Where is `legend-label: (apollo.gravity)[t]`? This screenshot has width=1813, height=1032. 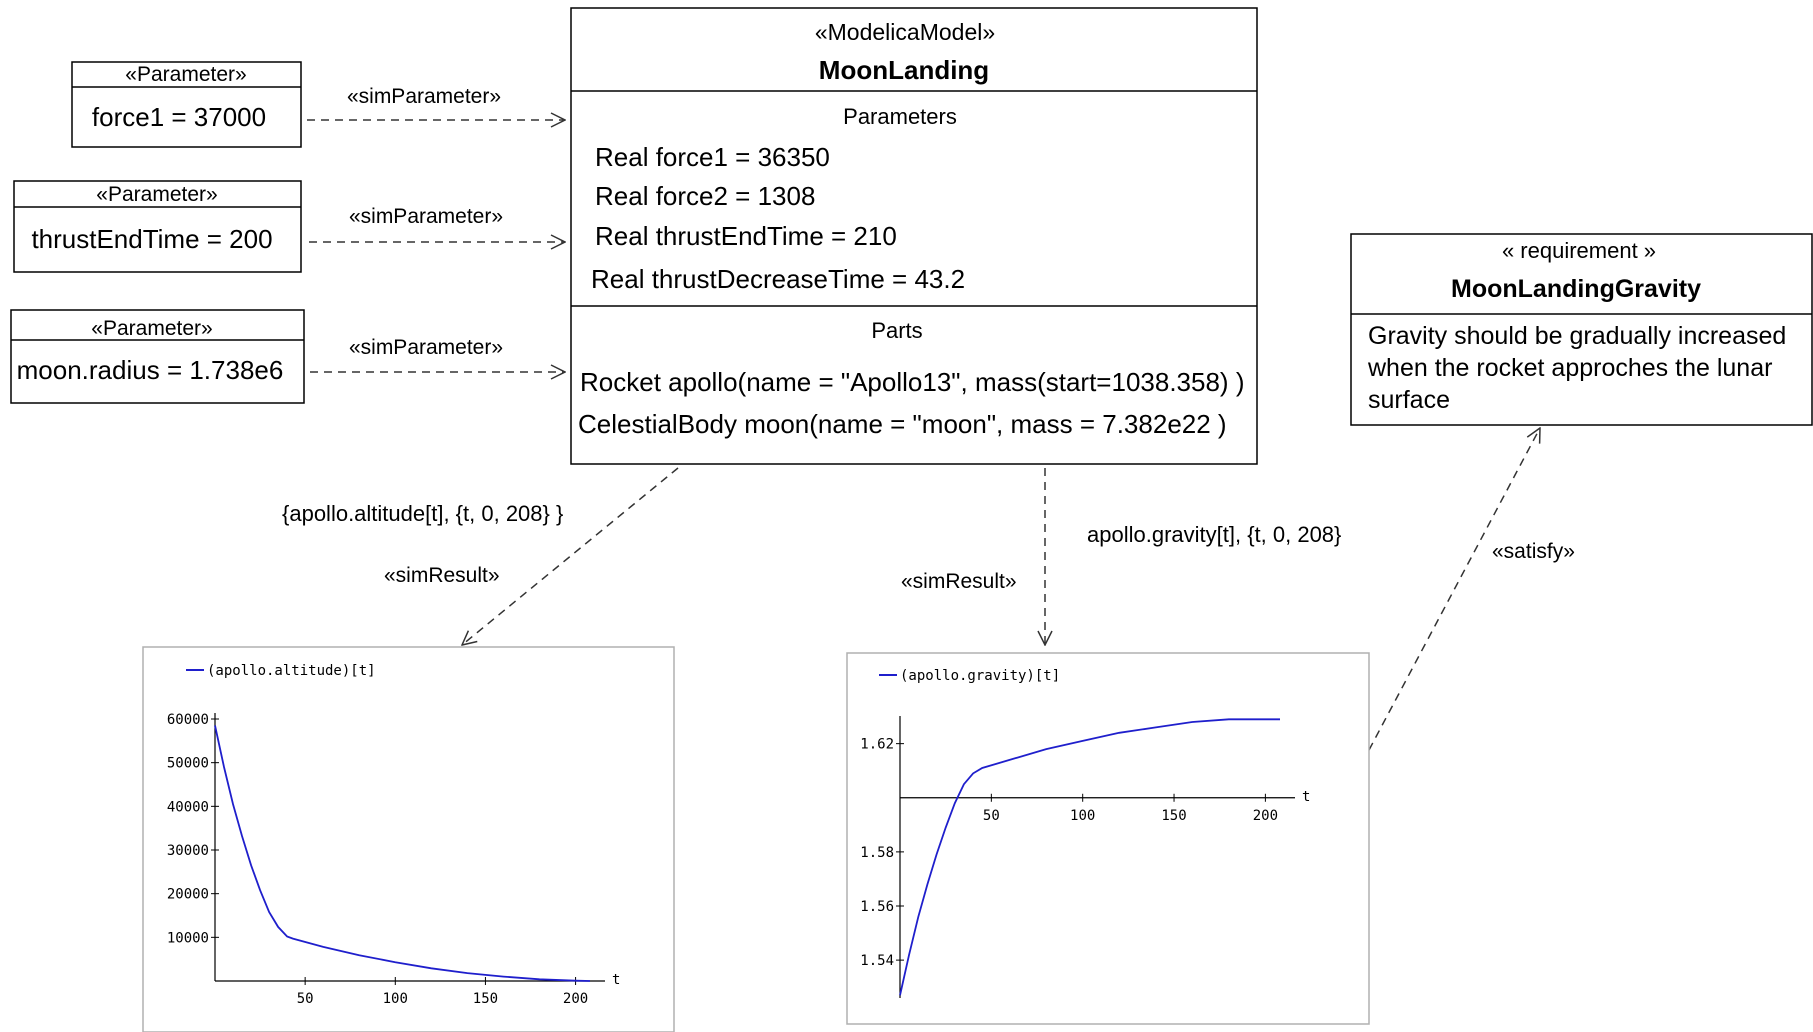 legend-label: (apollo.gravity)[t] is located at coordinates (980, 676).